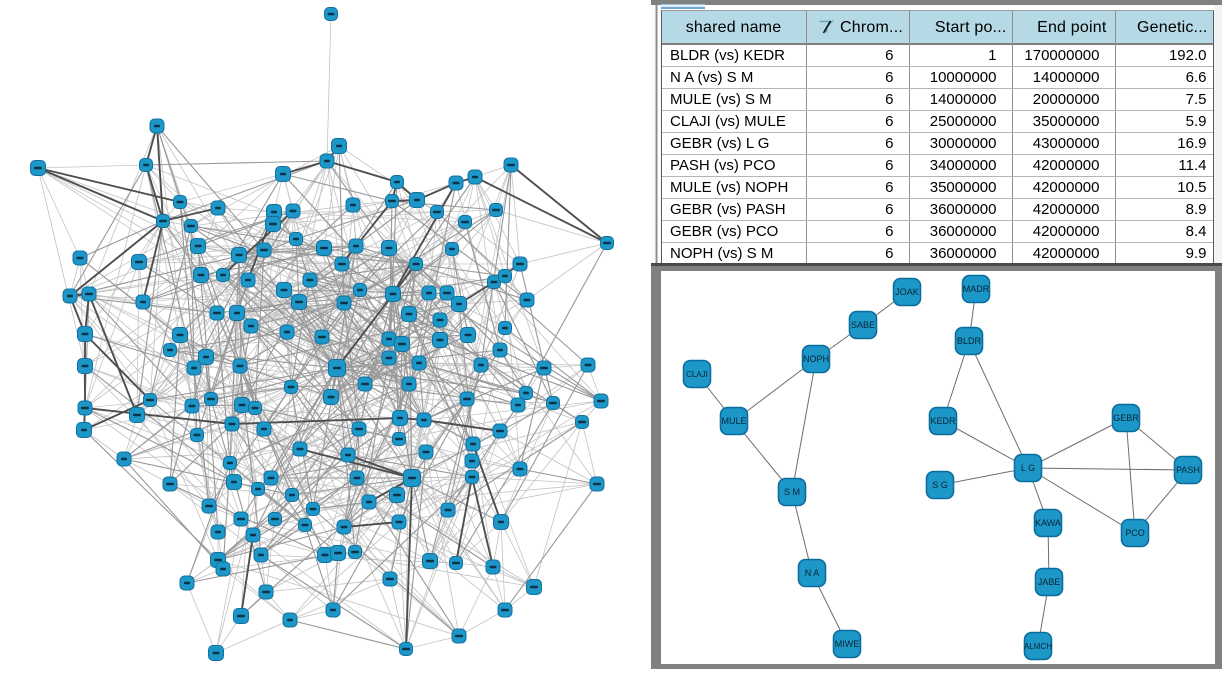  What do you see at coordinates (847, 644) in the screenshot?
I see `svg-text: MIWE` at bounding box center [847, 644].